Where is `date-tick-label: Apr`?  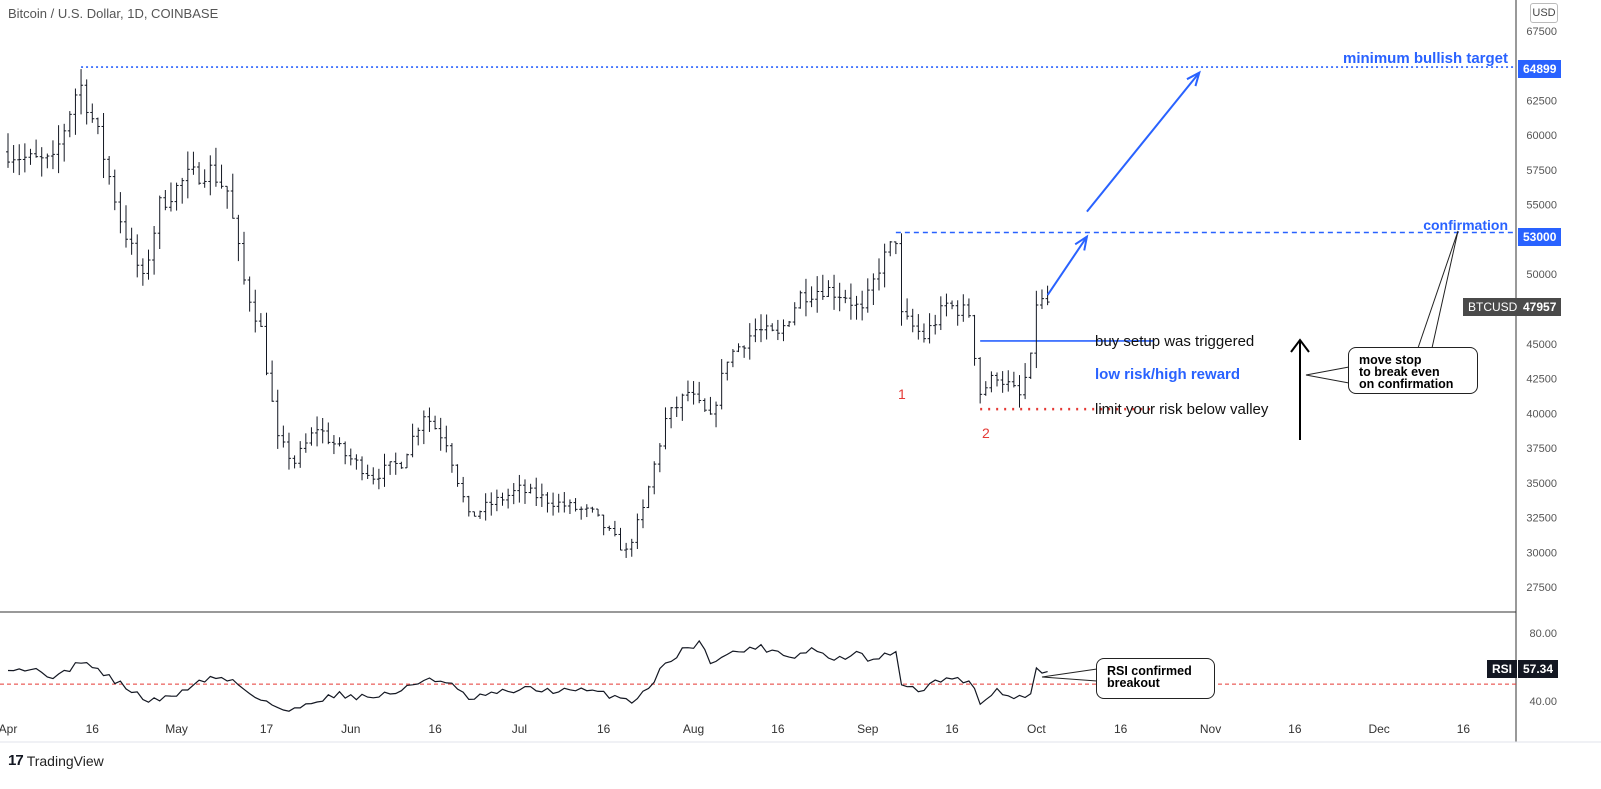
date-tick-label: Apr is located at coordinates (8, 729).